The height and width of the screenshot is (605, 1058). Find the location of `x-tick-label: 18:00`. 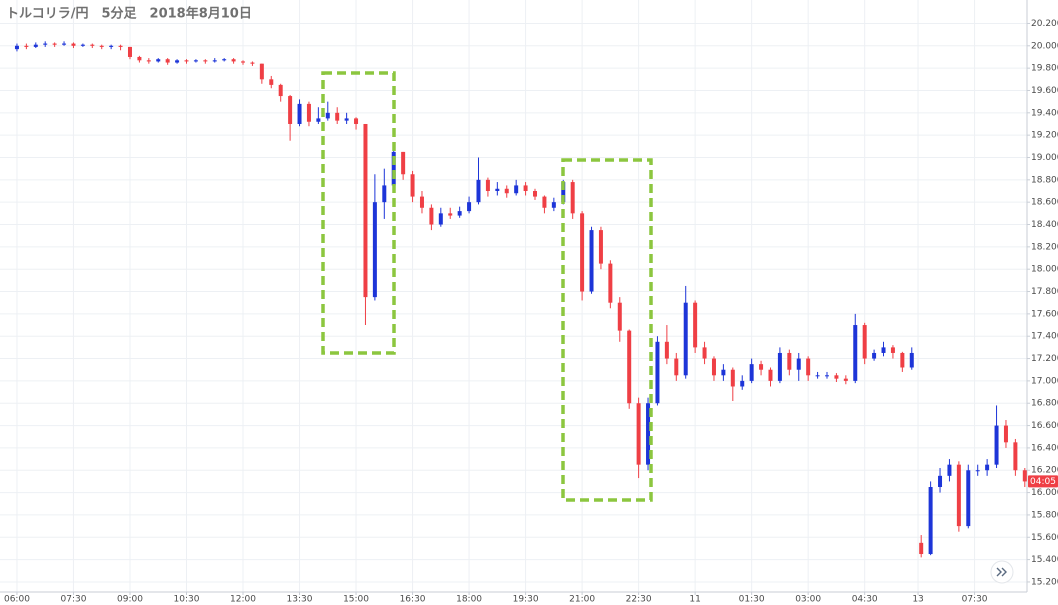

x-tick-label: 18:00 is located at coordinates (469, 600).